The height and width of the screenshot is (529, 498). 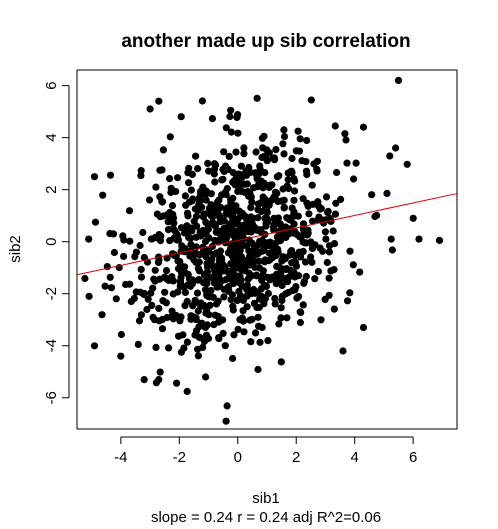 What do you see at coordinates (266, 498) in the screenshot?
I see `x-axis-label: sib1` at bounding box center [266, 498].